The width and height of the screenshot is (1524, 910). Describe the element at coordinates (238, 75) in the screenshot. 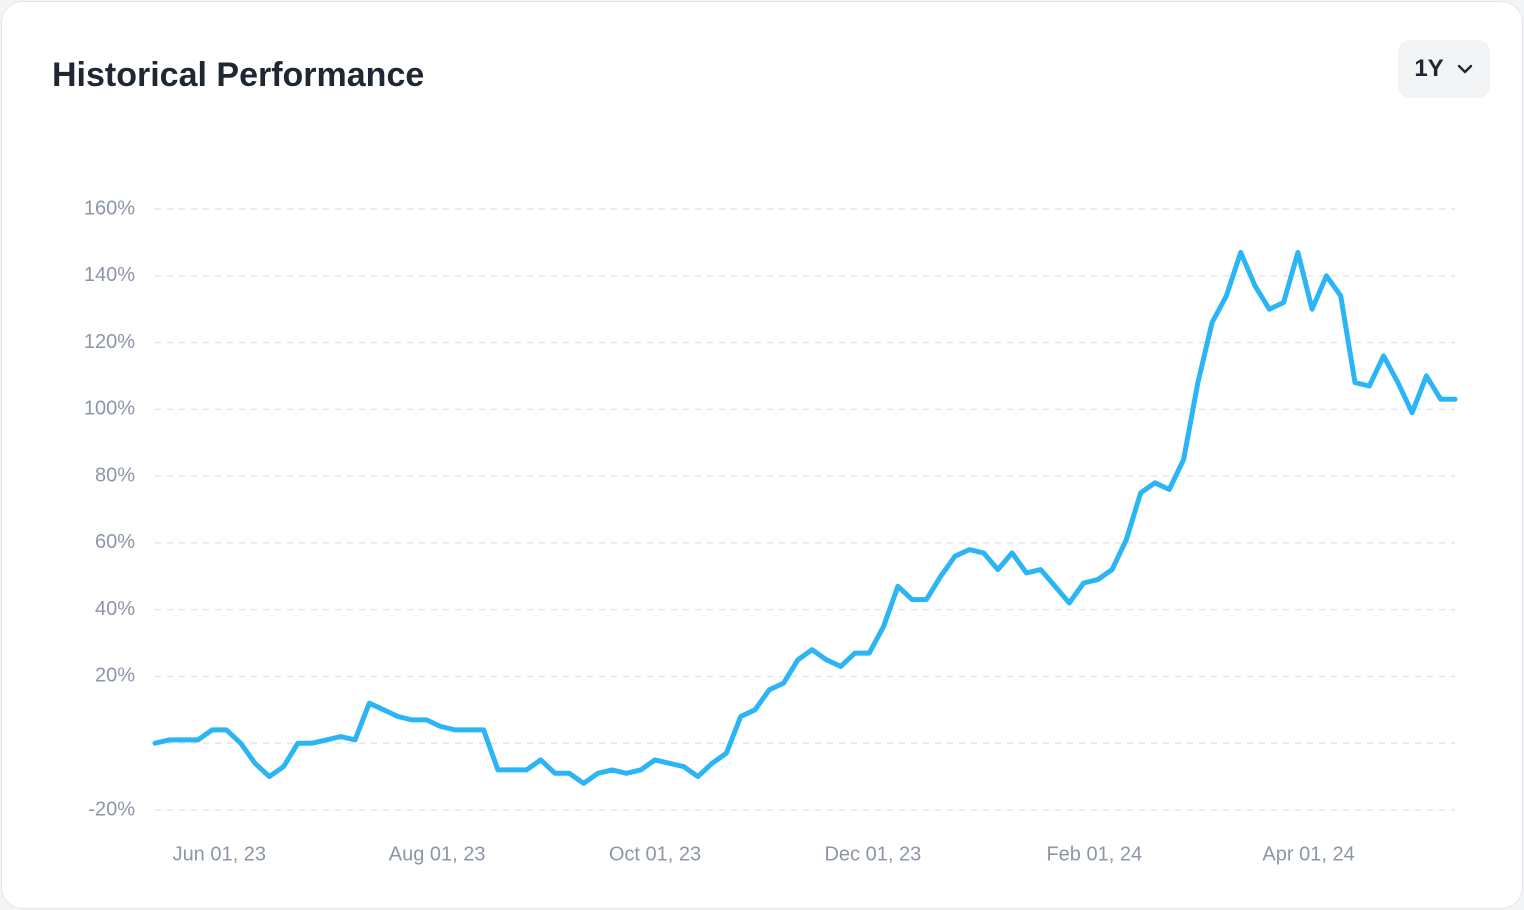

I see `card-title: Historical Performance` at that location.